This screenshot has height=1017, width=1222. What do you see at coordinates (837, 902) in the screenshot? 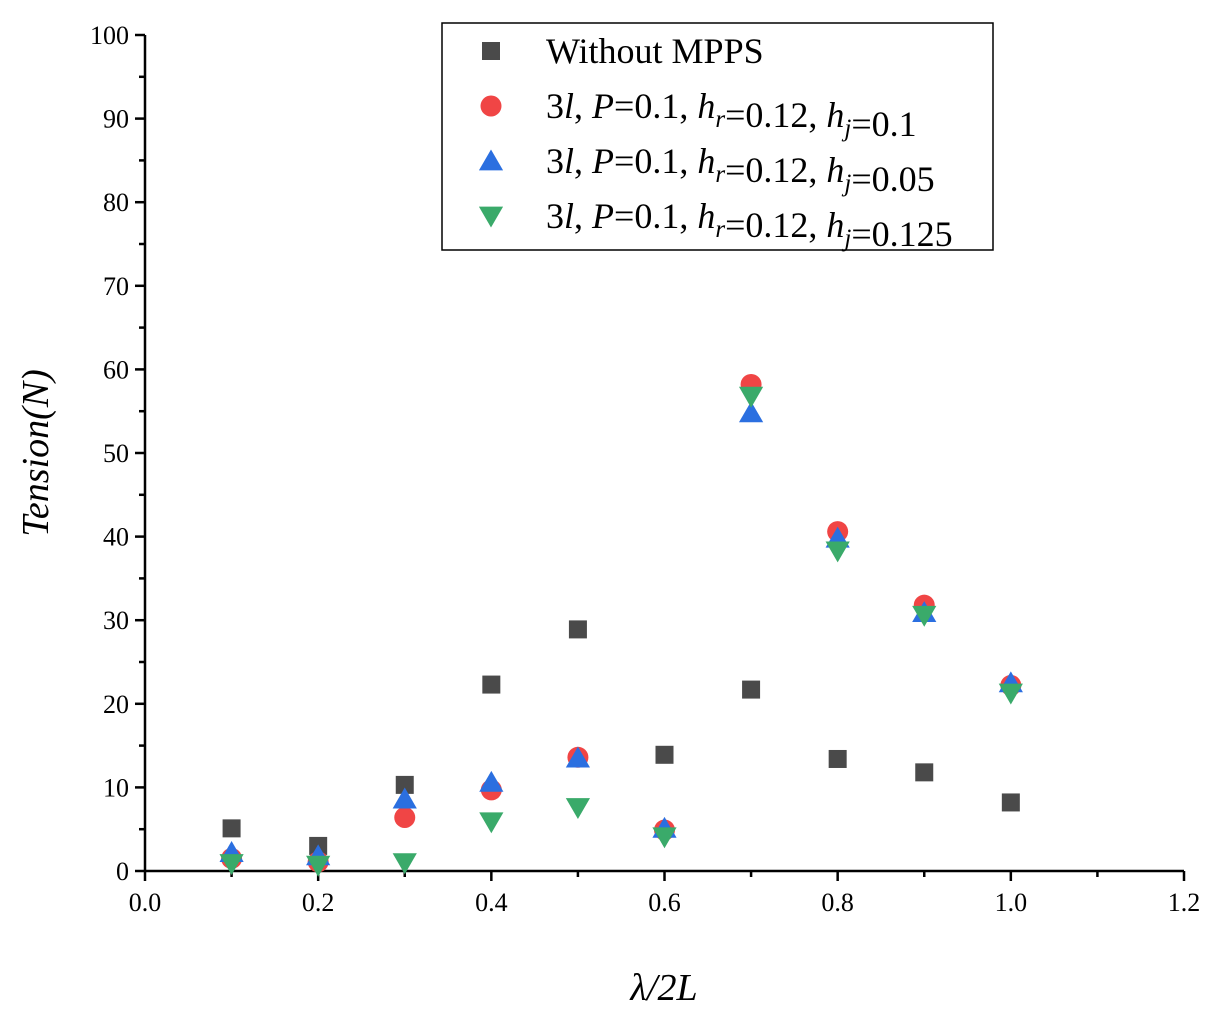
I see `x-tick-label: 0.8` at bounding box center [837, 902].